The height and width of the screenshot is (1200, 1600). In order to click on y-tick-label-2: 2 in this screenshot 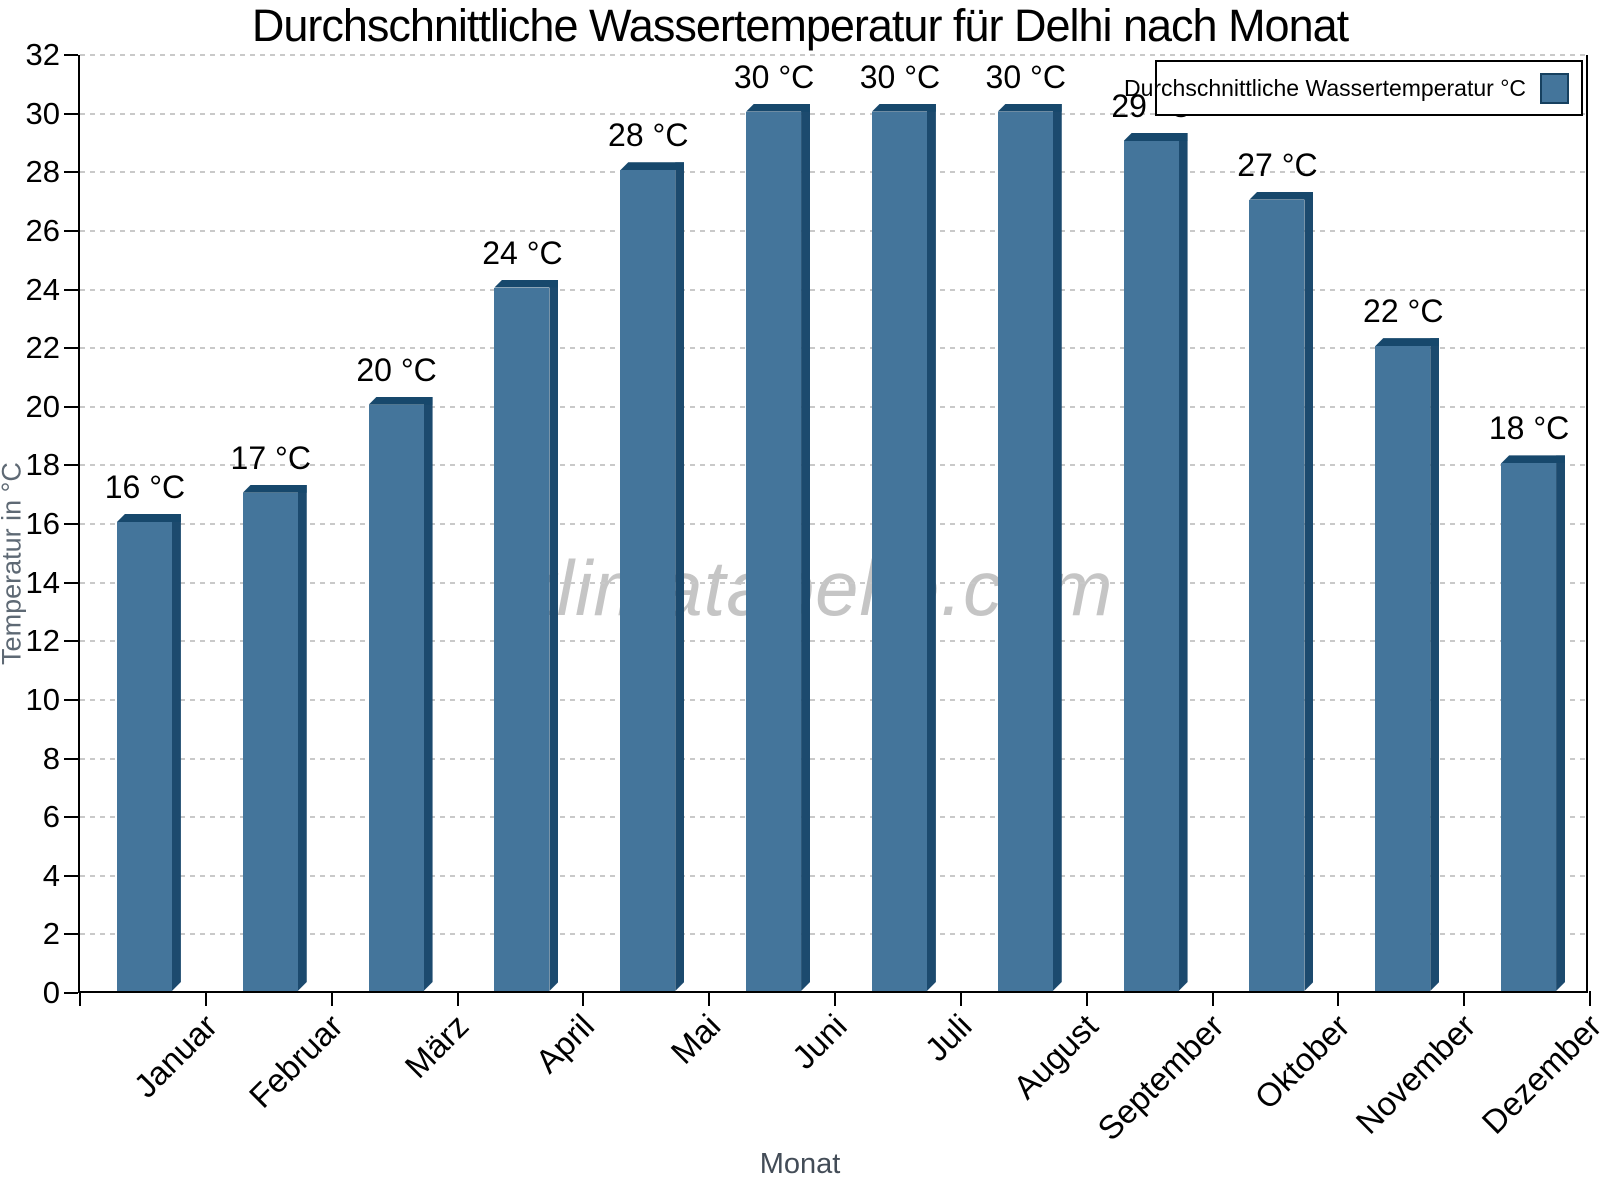, I will do `click(51, 934)`.